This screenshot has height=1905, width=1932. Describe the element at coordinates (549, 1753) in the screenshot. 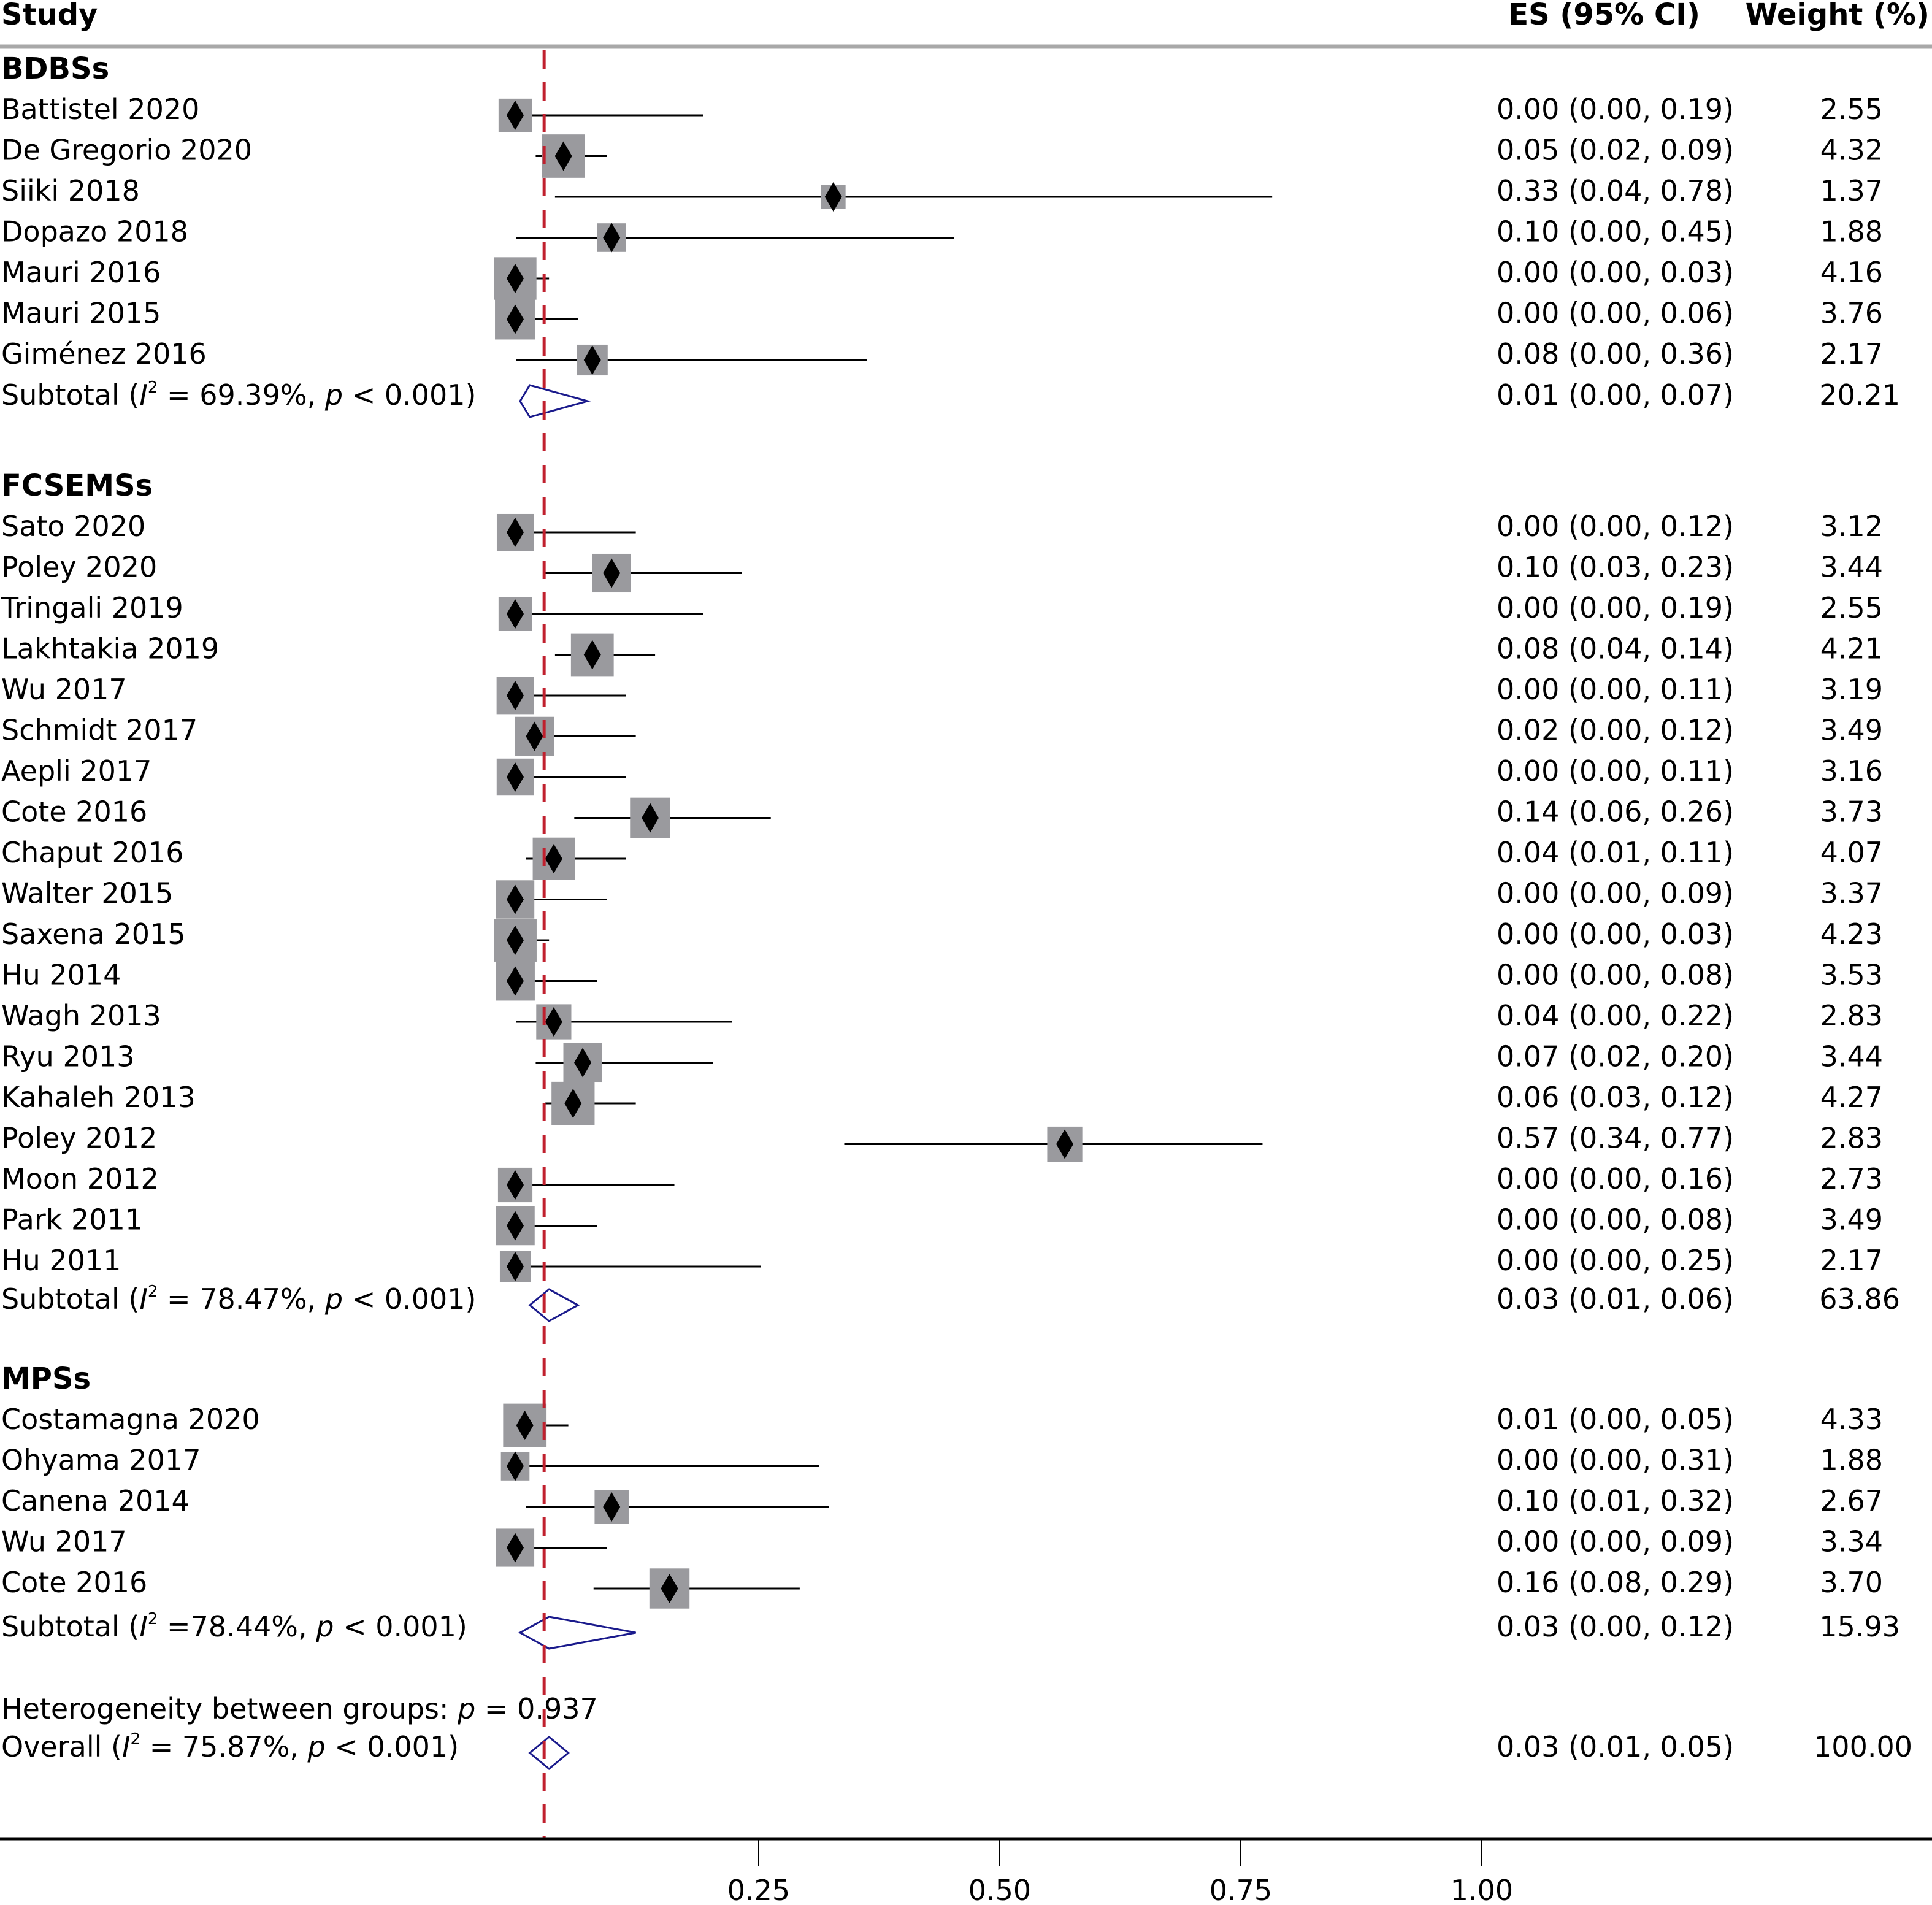

I see `overall-diamond` at that location.